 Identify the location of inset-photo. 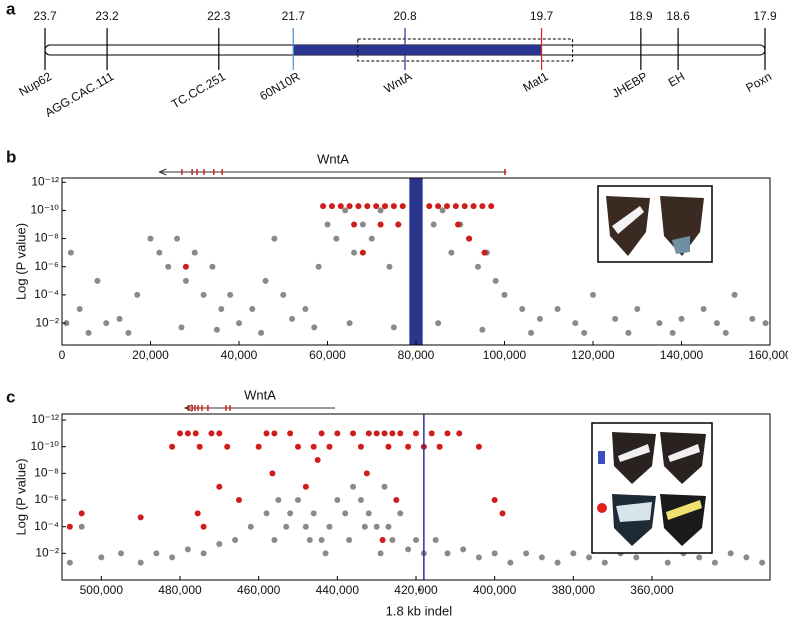
(655, 224).